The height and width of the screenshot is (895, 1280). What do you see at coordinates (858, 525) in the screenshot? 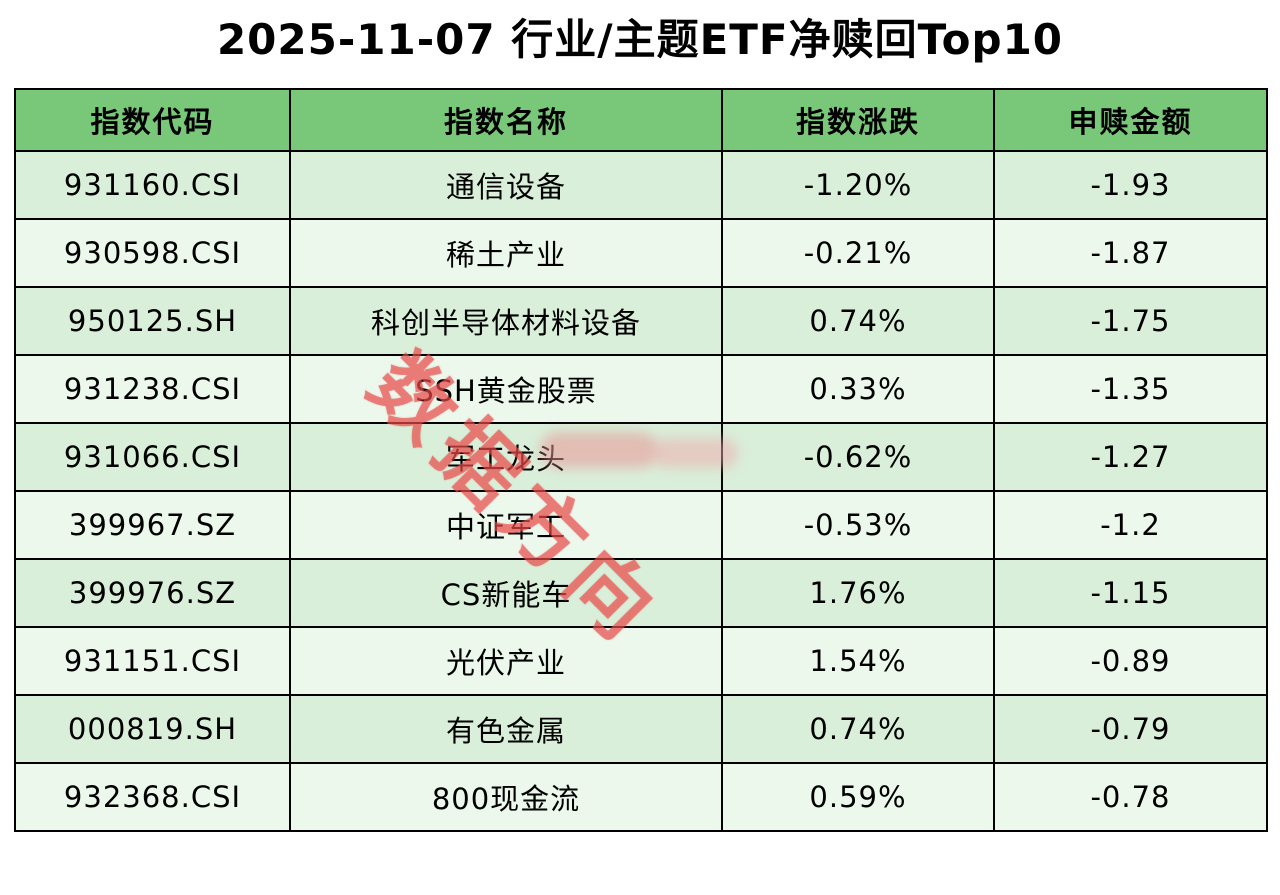
I see `table-cell: -0.53%` at bounding box center [858, 525].